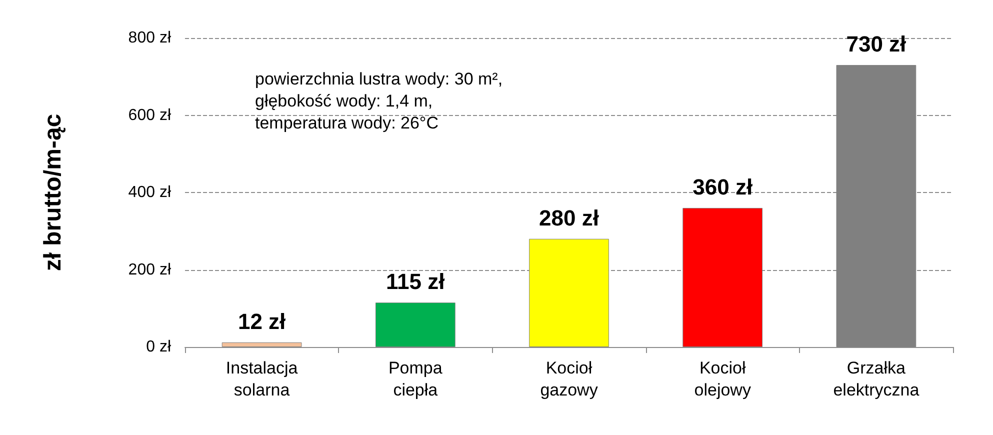 Image resolution: width=993 pixels, height=435 pixels. What do you see at coordinates (415, 379) in the screenshot?
I see `x-tick-label: Pompa ciepła` at bounding box center [415, 379].